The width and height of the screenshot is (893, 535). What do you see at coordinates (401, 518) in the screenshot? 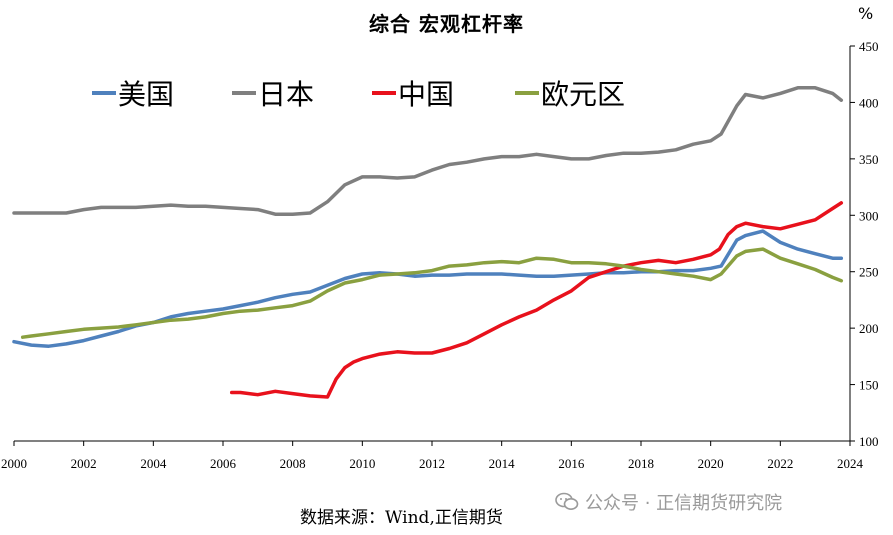
I see `source-note: 数据来源：Wind,正信期货` at bounding box center [401, 518].